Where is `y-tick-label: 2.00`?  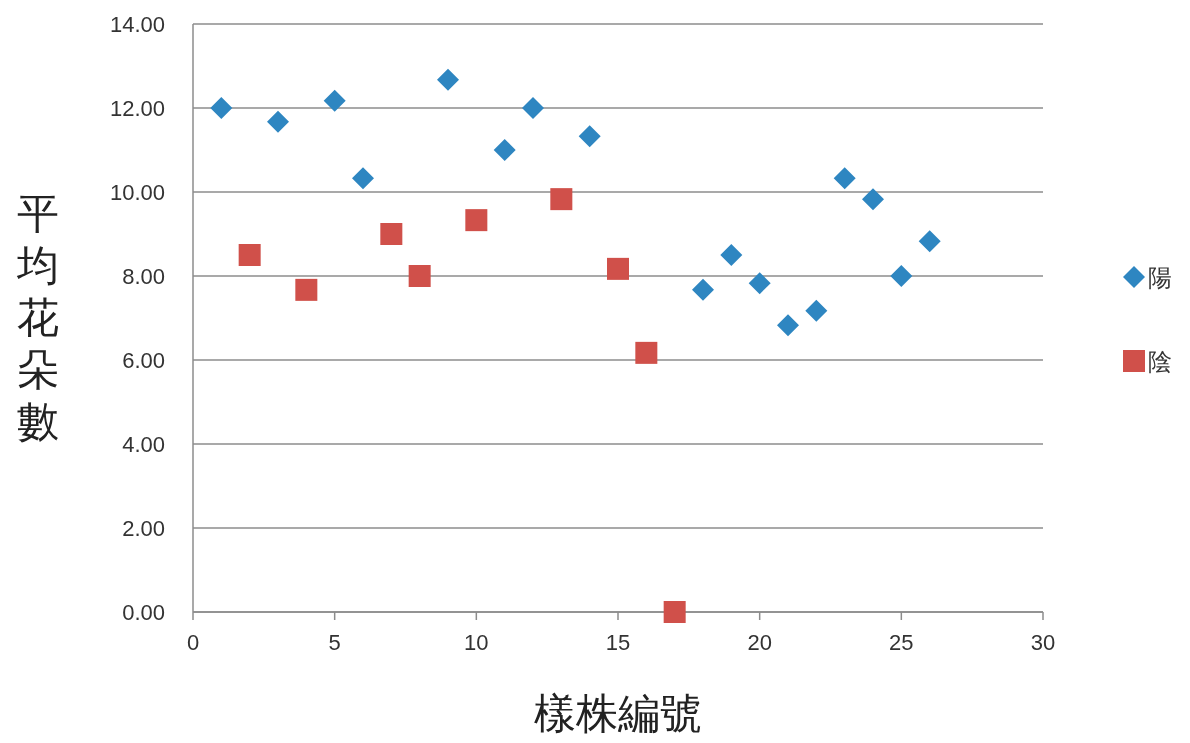
y-tick-label: 2.00 is located at coordinates (143, 528).